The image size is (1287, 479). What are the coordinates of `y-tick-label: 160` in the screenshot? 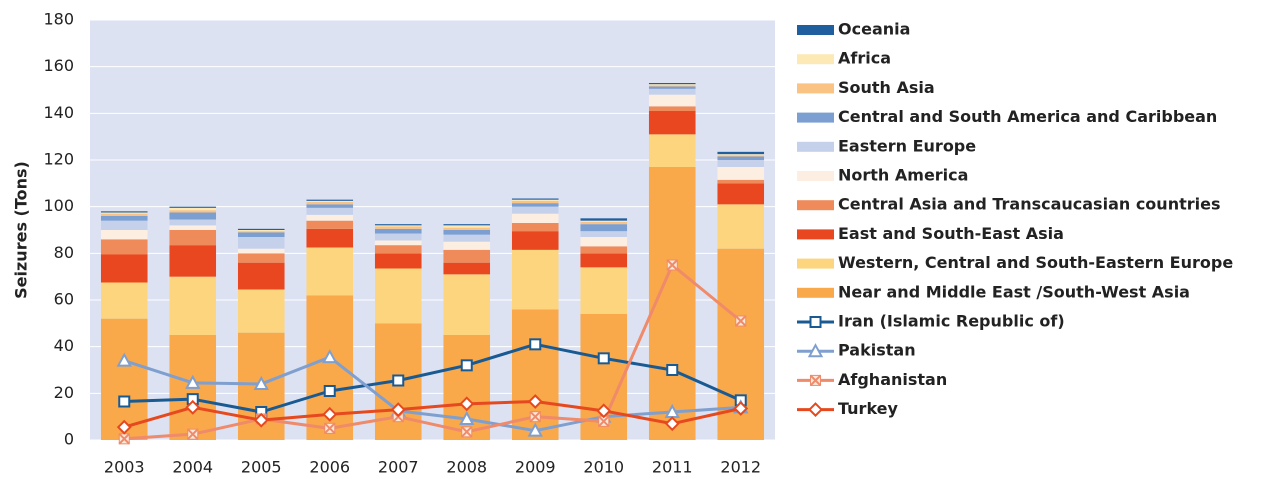 It's located at (58, 65).